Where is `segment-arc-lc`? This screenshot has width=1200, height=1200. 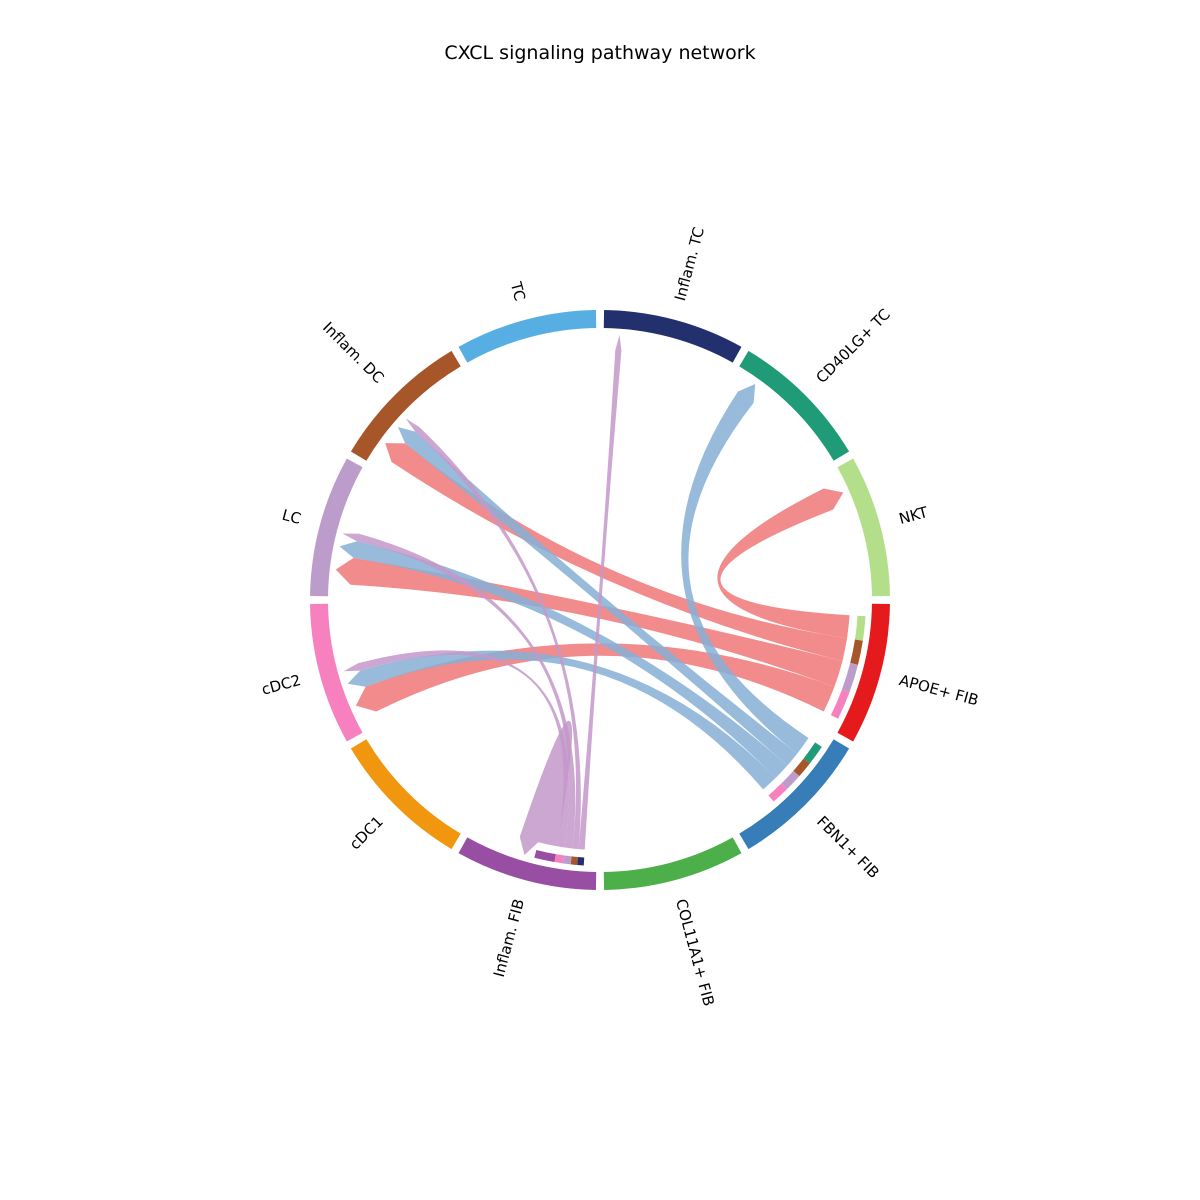
segment-arc-lc is located at coordinates (336, 527).